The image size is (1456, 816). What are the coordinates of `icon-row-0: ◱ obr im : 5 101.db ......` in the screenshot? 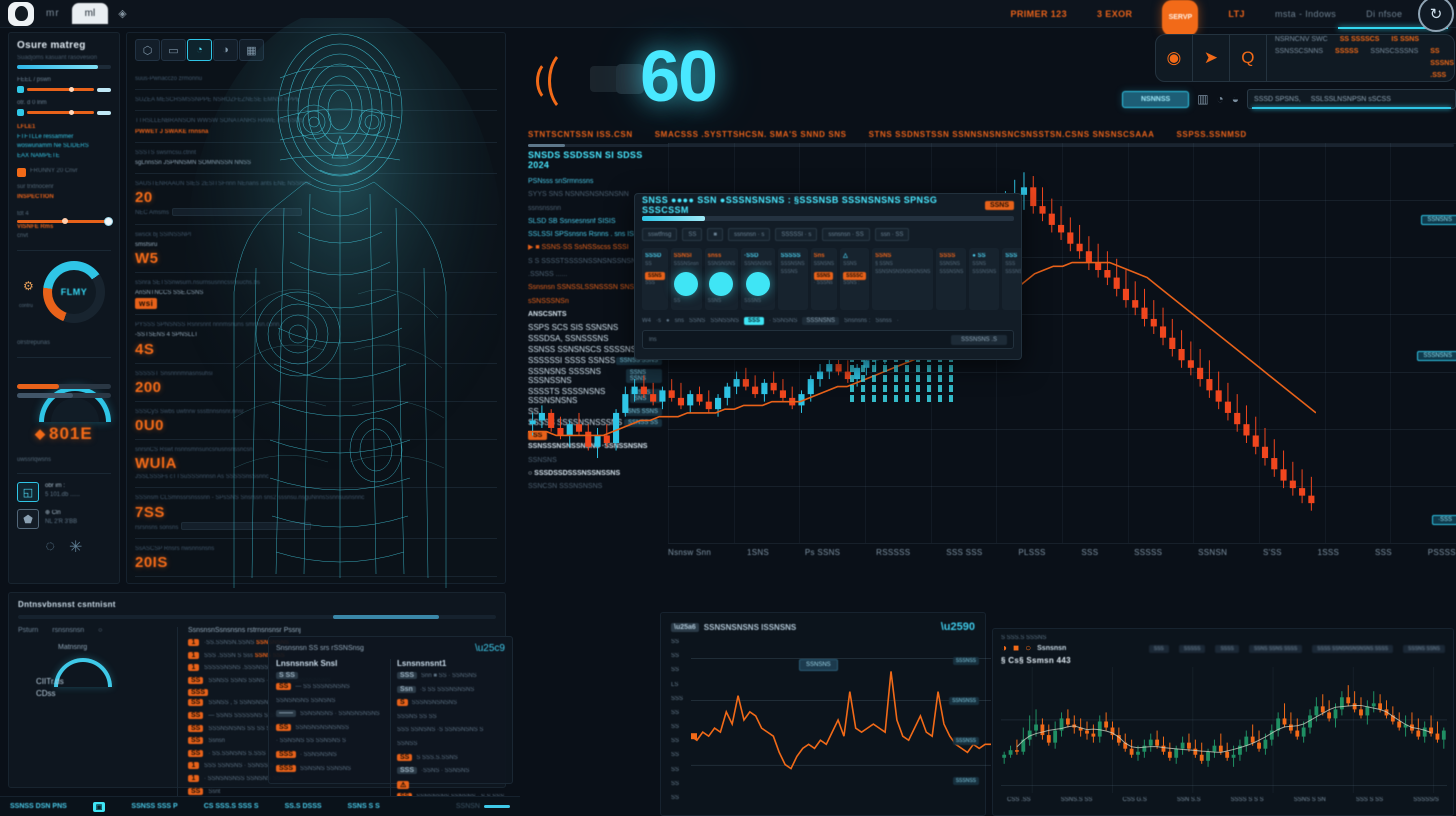 It's located at (64, 492).